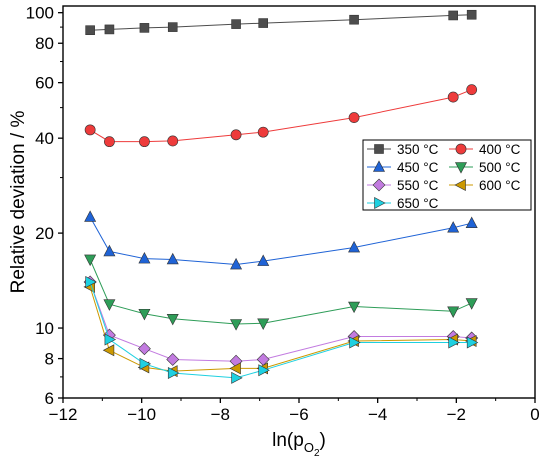 This screenshot has width=550, height=470. I want to click on y-tick-label: 10, so click(44, 328).